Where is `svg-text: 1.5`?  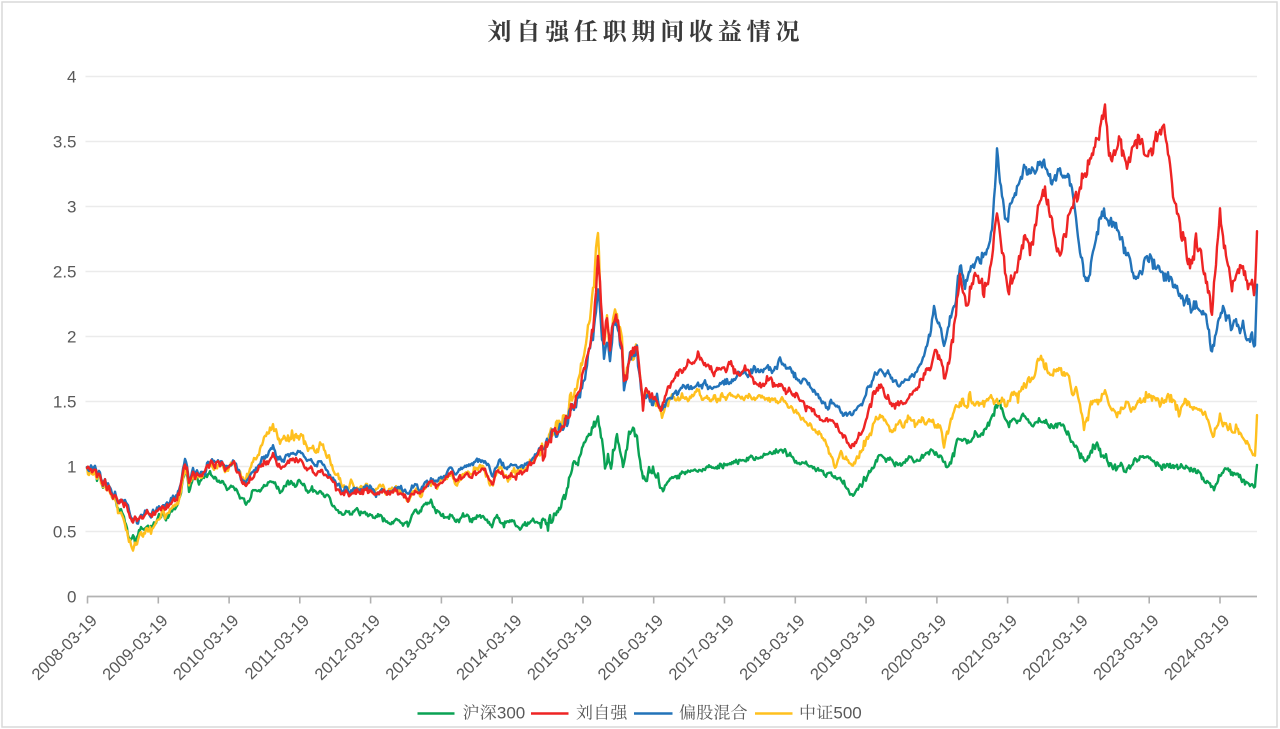 svg-text: 1.5 is located at coordinates (65, 402).